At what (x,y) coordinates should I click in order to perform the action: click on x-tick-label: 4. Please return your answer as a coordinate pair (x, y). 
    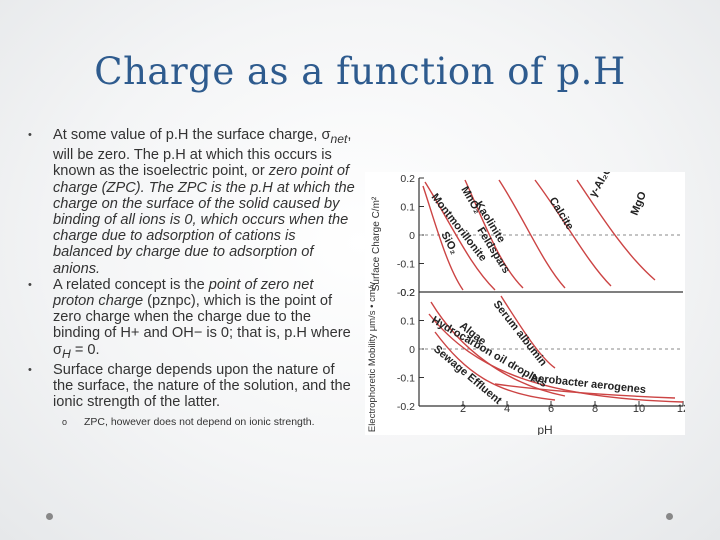
    Looking at the image, I should click on (507, 409).